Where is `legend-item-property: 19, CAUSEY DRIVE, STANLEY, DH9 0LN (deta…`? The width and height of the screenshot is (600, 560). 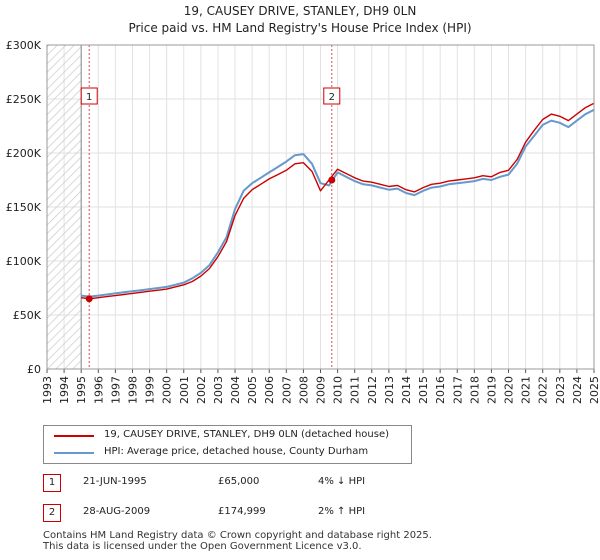
legend-item-property: 19, CAUSEY DRIVE, STANLEY, DH9 0LN (deta… is located at coordinates (227, 436).